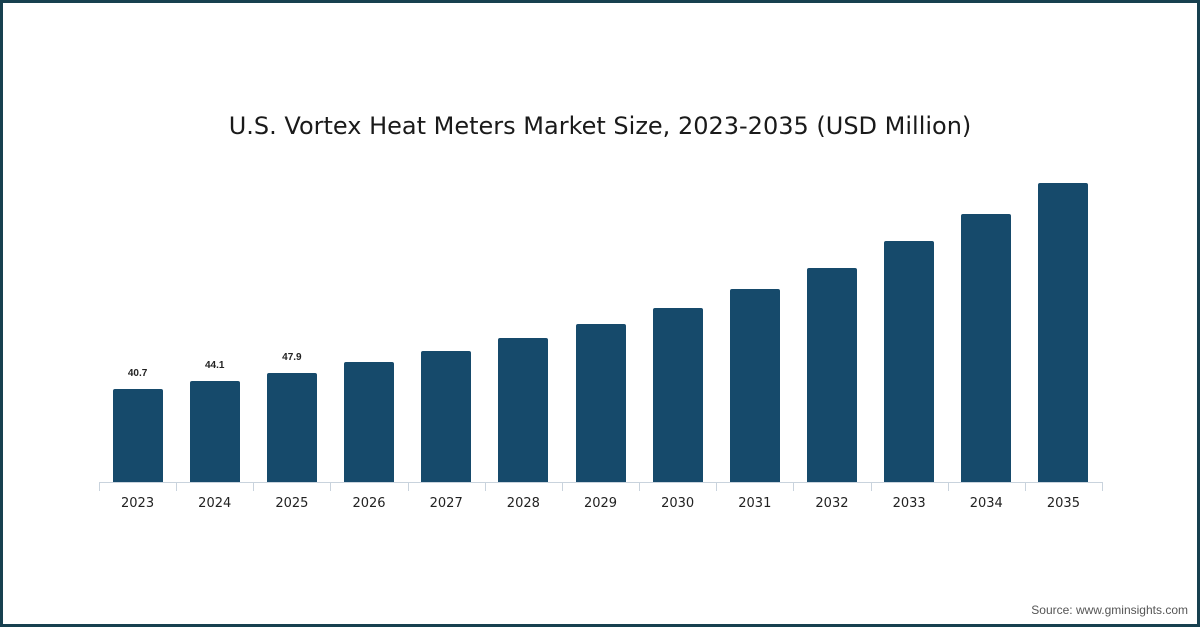  What do you see at coordinates (446, 416) in the screenshot?
I see `bar-2027` at bounding box center [446, 416].